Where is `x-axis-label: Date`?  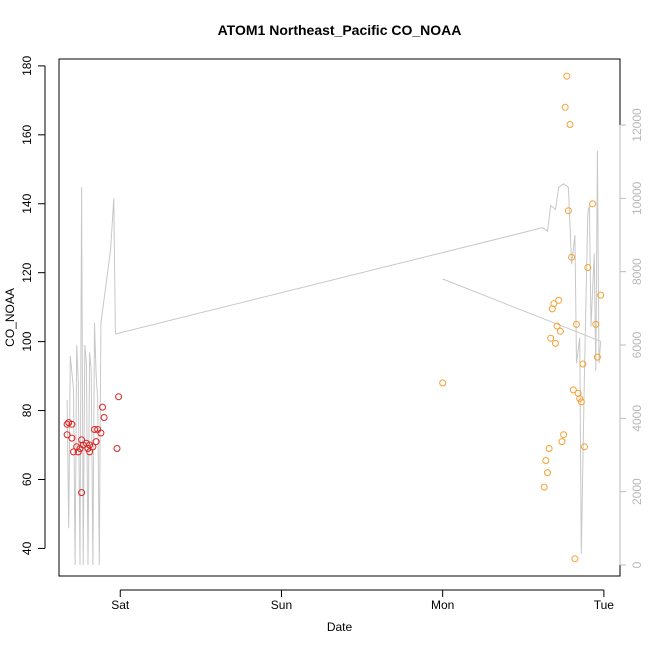
x-axis-label: Date is located at coordinates (340, 627).